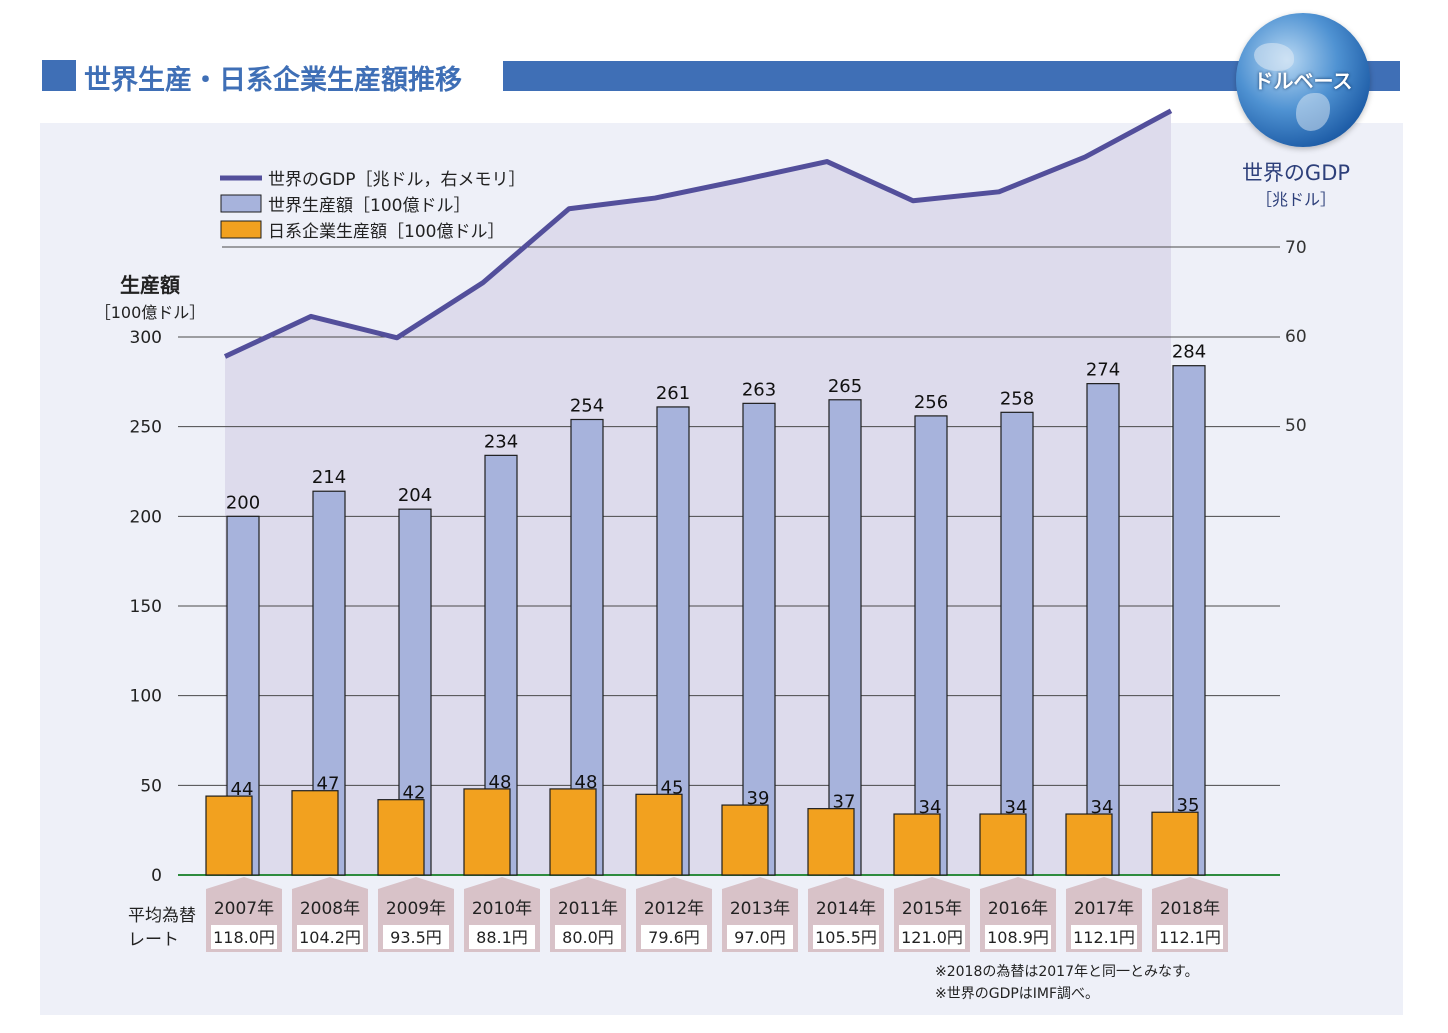 The image size is (1448, 1033). I want to click on left-axis-title: 生産額, so click(150, 285).